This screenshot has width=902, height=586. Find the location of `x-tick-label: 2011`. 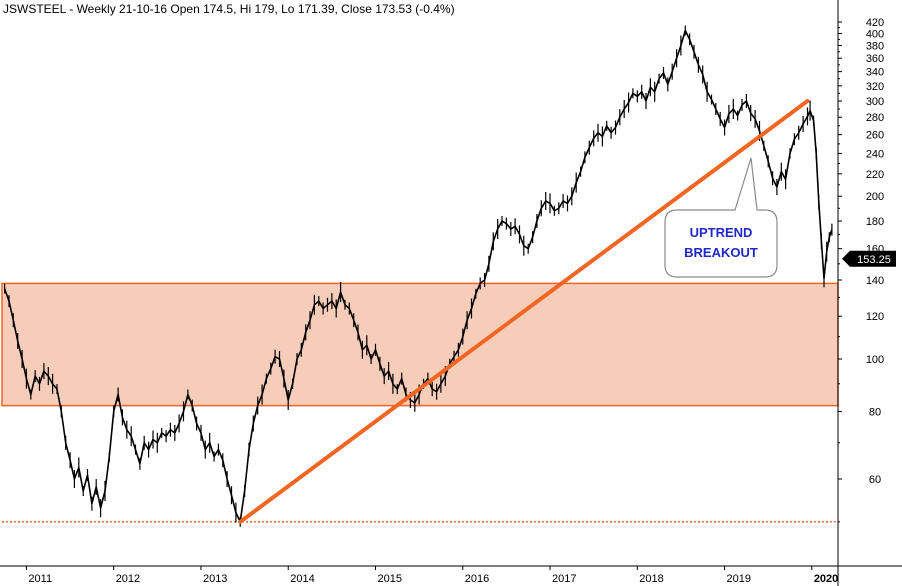

x-tick-label: 2011 is located at coordinates (40, 579).